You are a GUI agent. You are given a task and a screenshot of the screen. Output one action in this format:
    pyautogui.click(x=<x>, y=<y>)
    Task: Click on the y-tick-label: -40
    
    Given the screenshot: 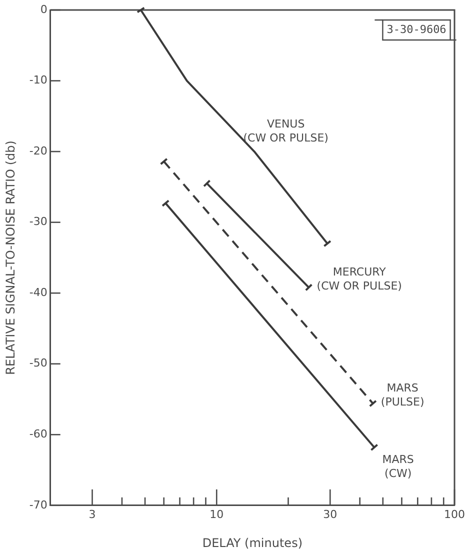 What is the action you would take?
    pyautogui.click(x=38, y=292)
    